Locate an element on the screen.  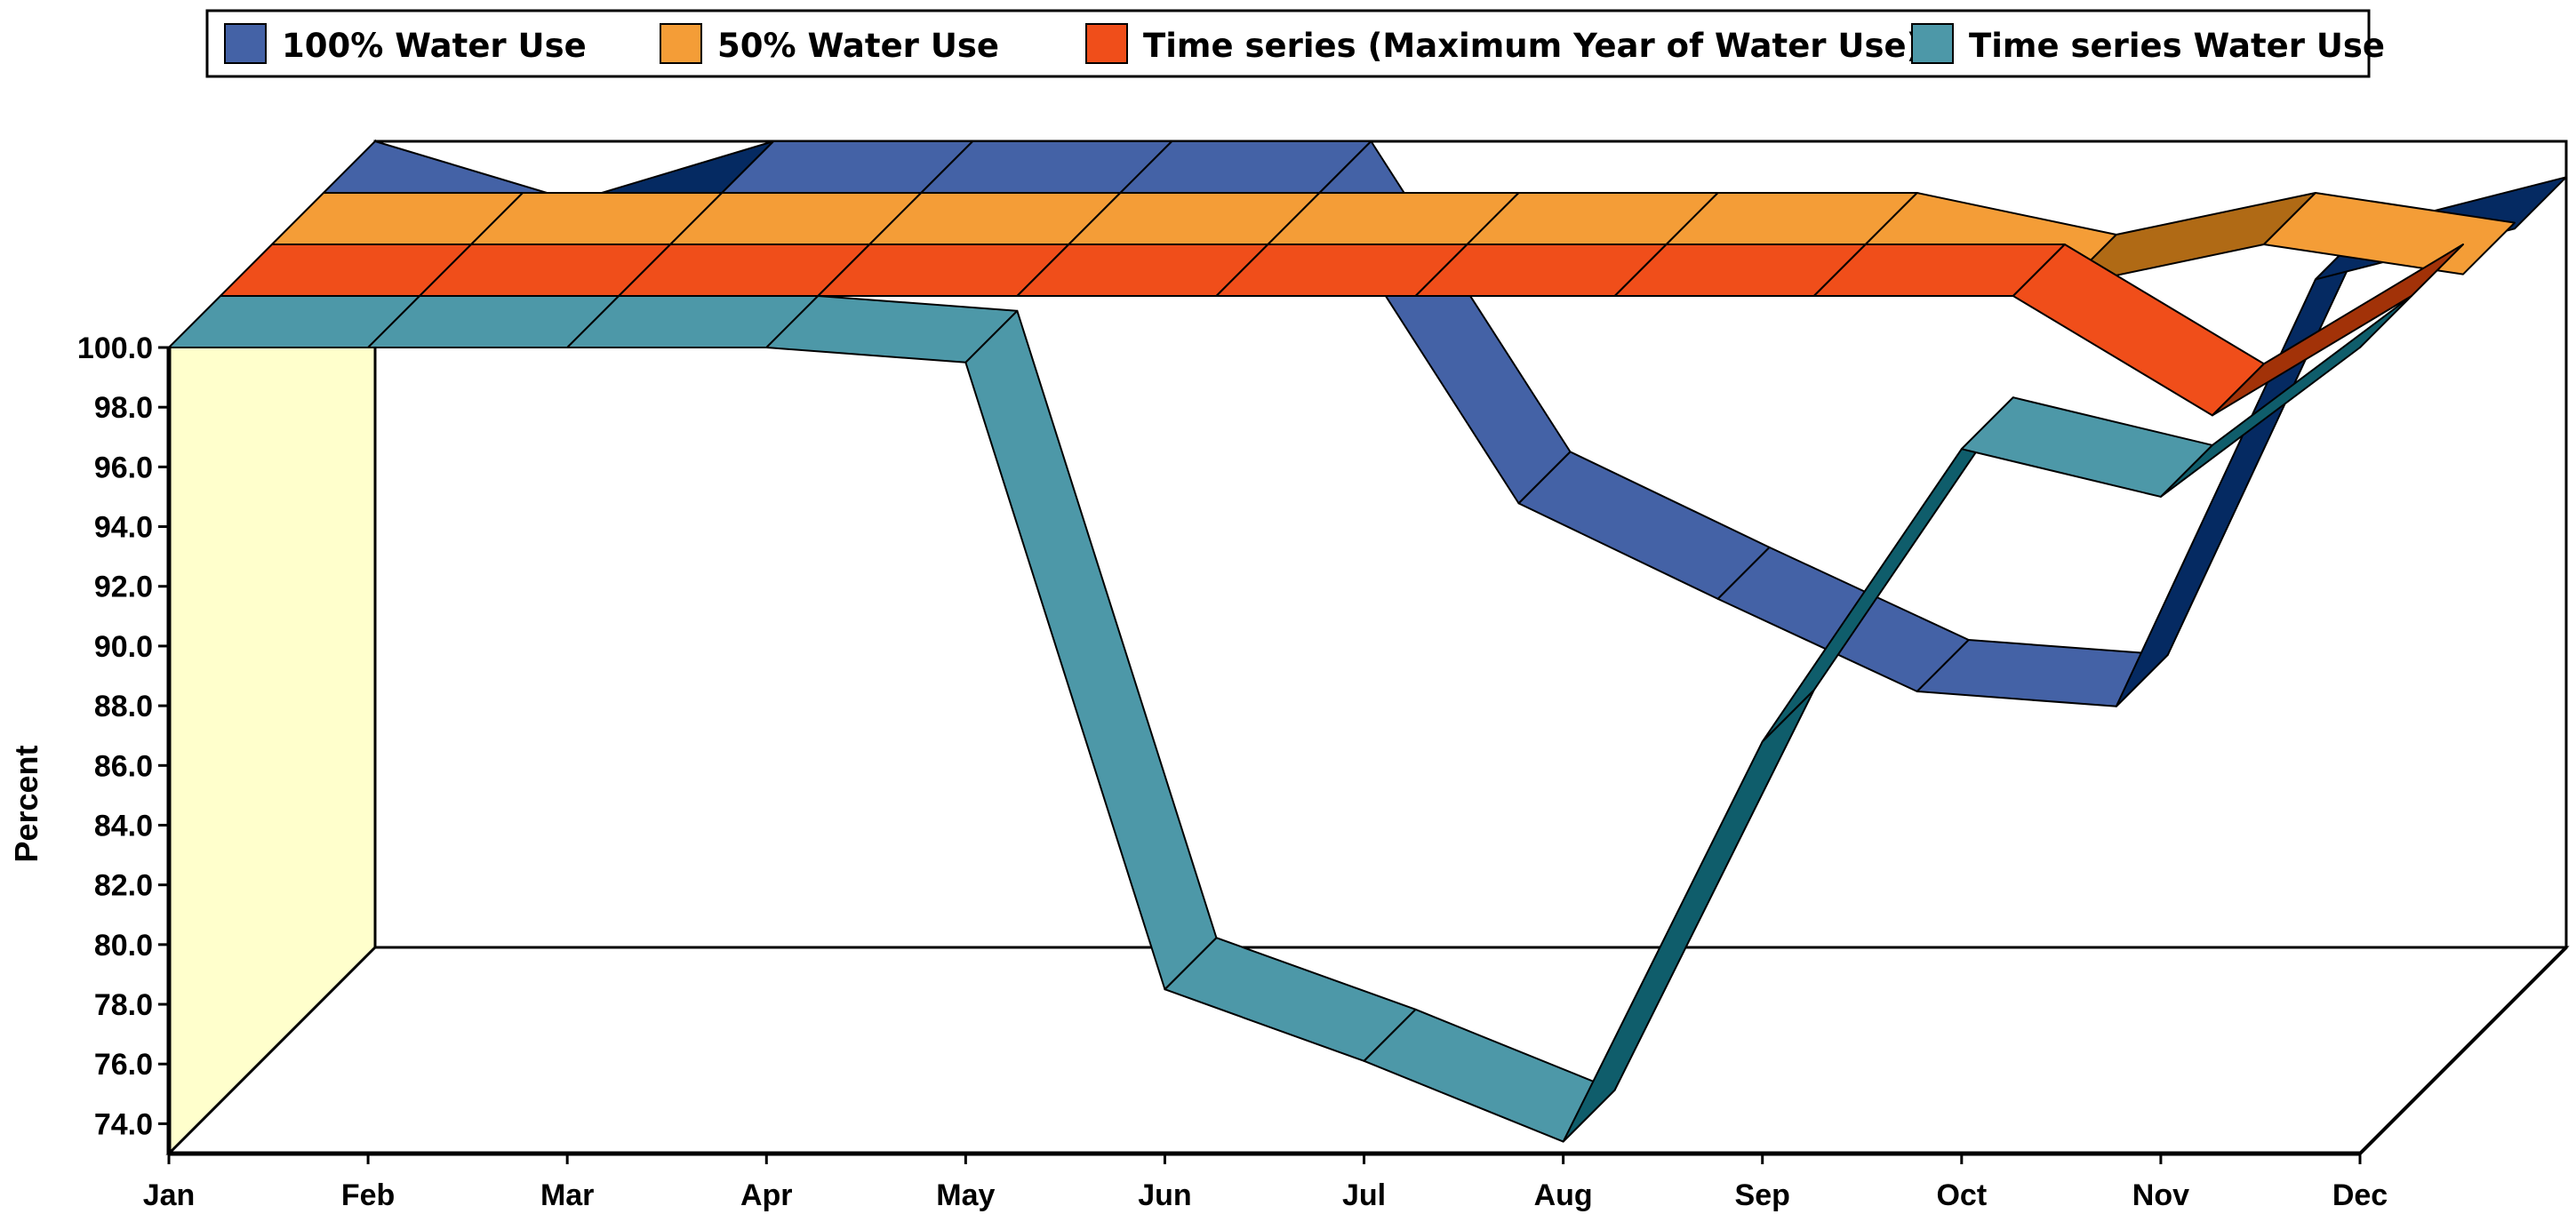
y-tick-label: 80.0 is located at coordinates (123, 946).